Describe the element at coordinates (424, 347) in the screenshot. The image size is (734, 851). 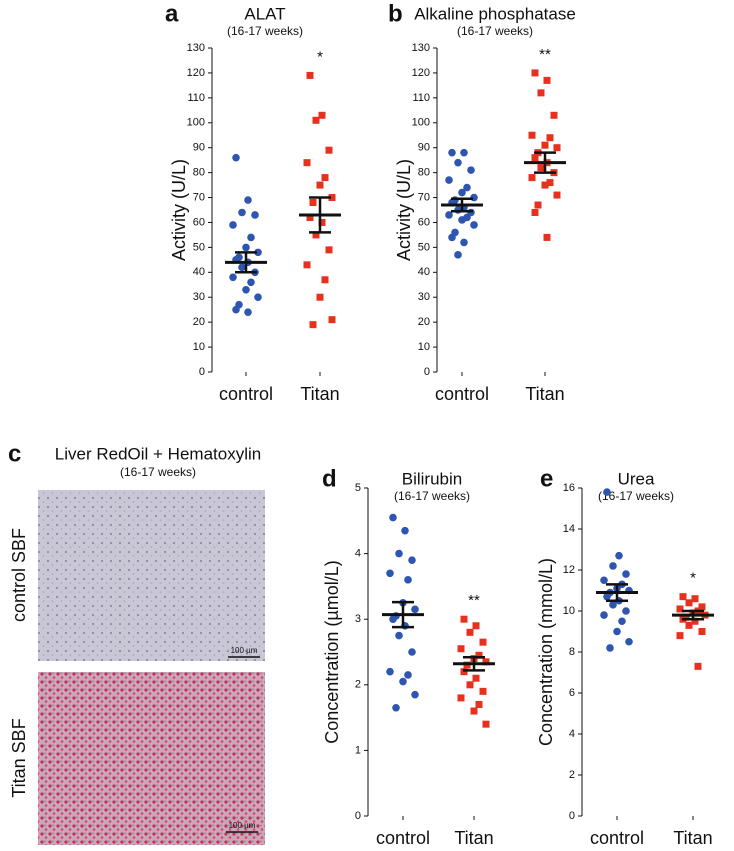
I see `y-tick-label: 10` at that location.